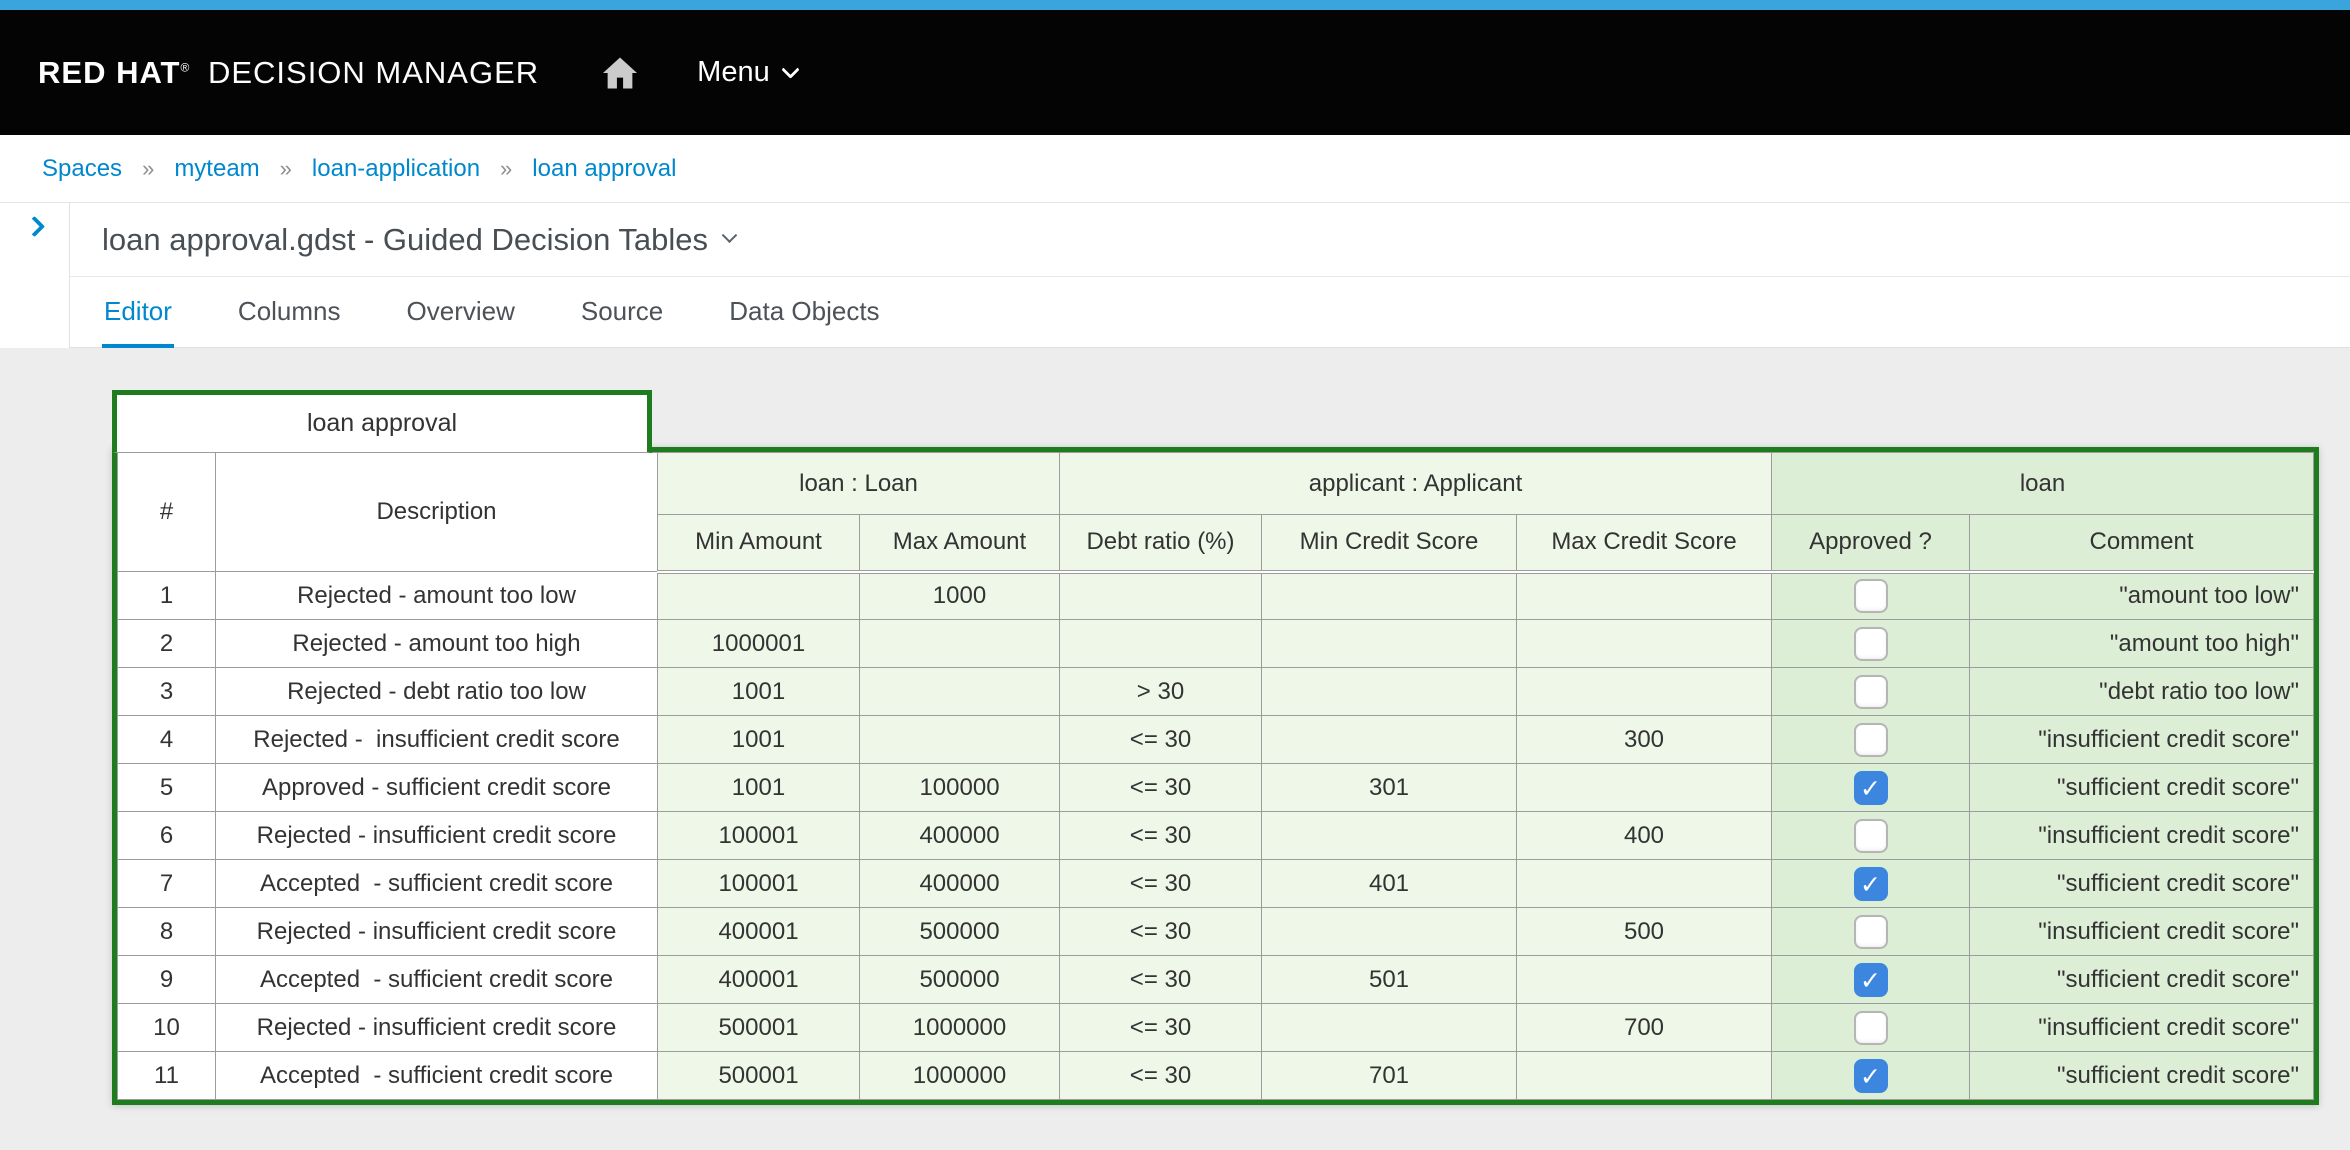  I want to click on description-cell: Rejected - amount too high, so click(436, 643).